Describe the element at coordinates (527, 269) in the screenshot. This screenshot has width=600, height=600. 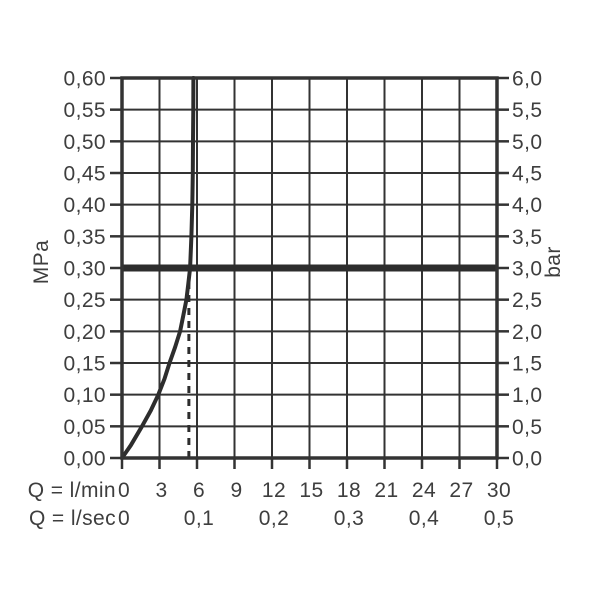
I see `right-axis-tick-label: 3,0` at that location.